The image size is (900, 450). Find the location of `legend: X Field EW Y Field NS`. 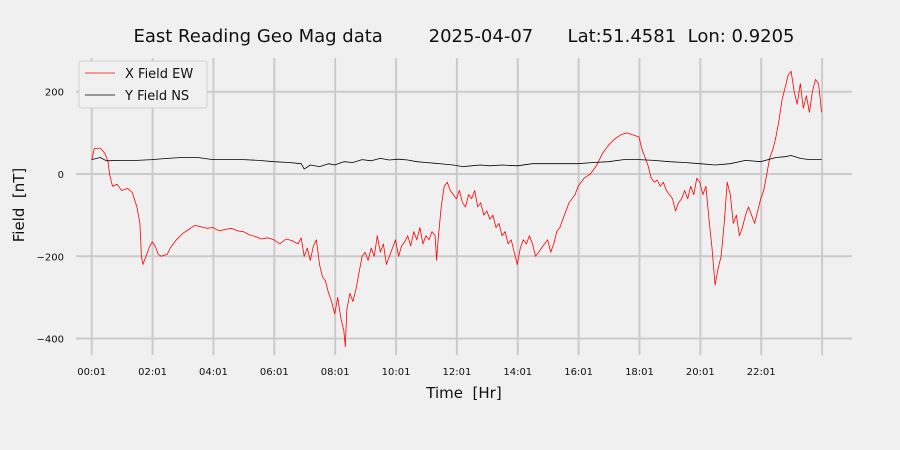

legend: X Field EW Y Field NS is located at coordinates (143, 84).